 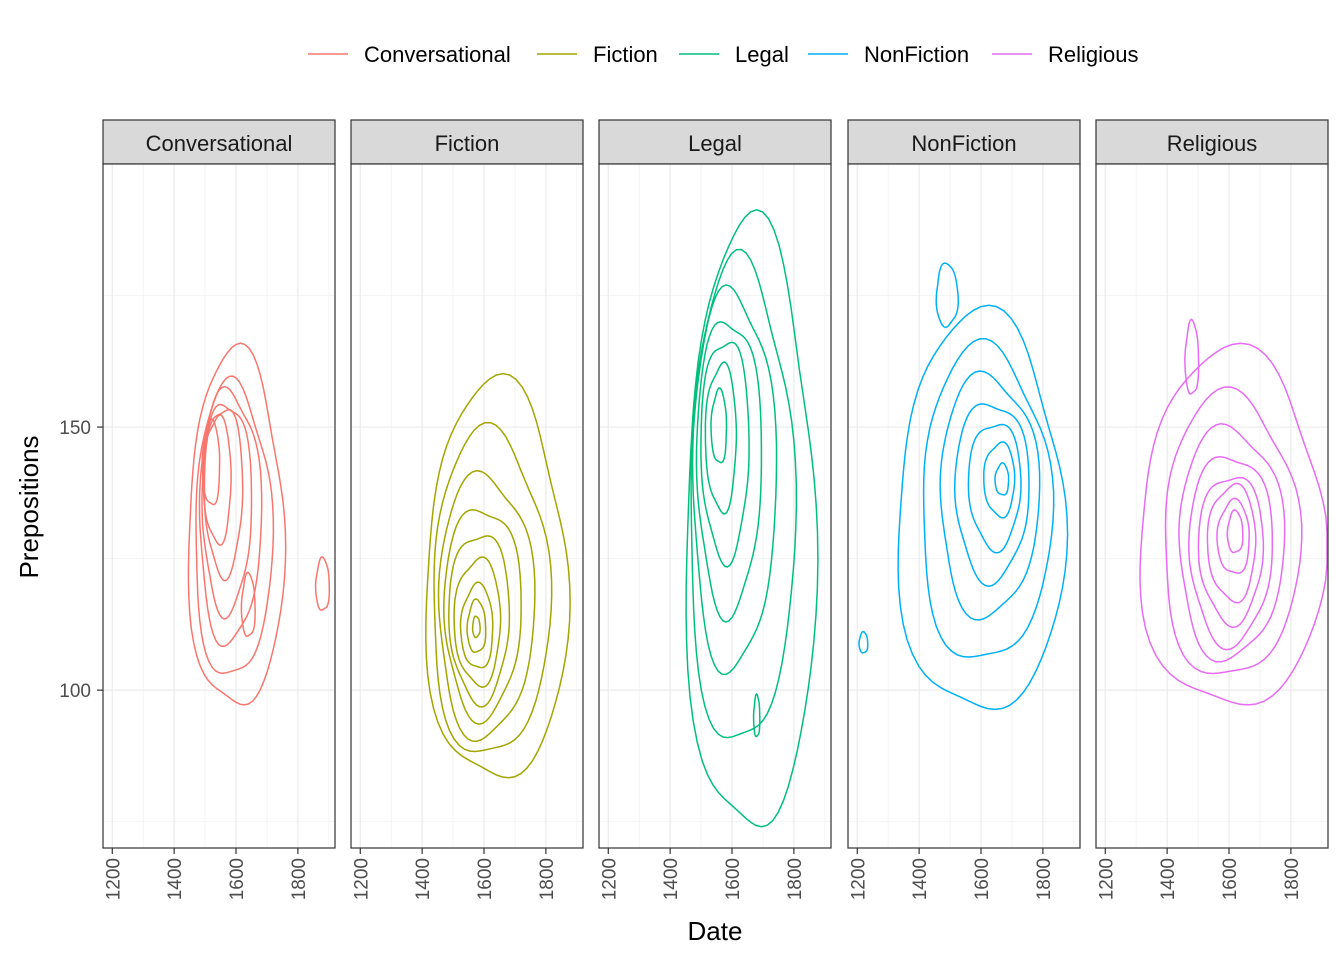 I want to click on y-axis: 100 150, so click(x=81, y=560).